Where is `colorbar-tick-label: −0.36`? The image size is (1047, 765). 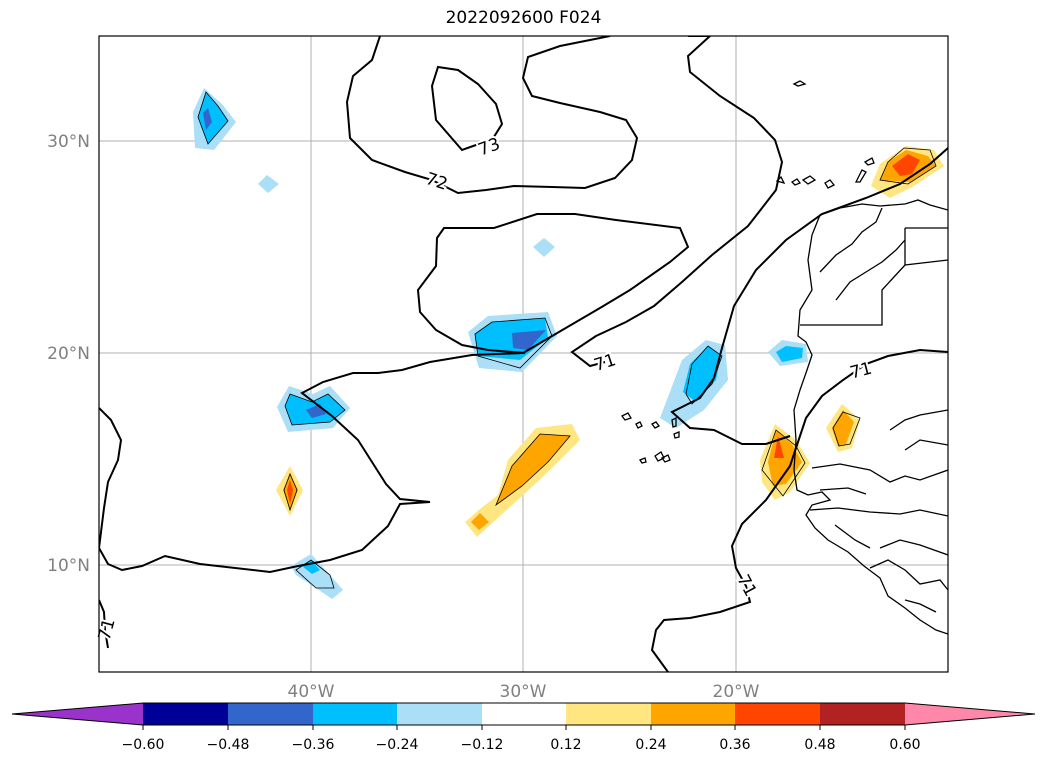 colorbar-tick-label: −0.36 is located at coordinates (313, 745).